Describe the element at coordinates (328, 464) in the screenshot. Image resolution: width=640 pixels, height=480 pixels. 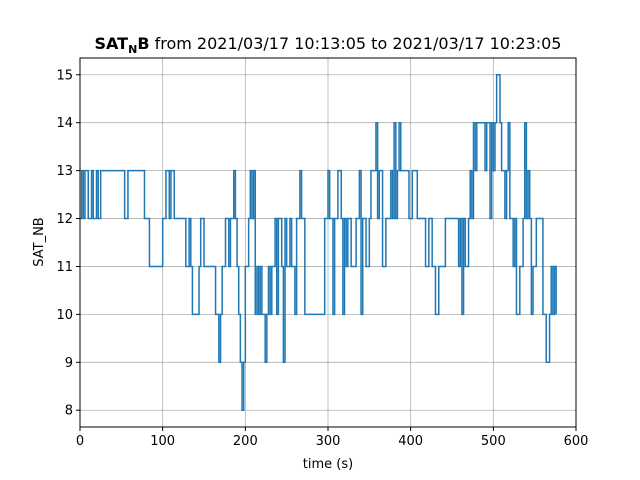
I see `x-axis-label: time (s)` at that location.